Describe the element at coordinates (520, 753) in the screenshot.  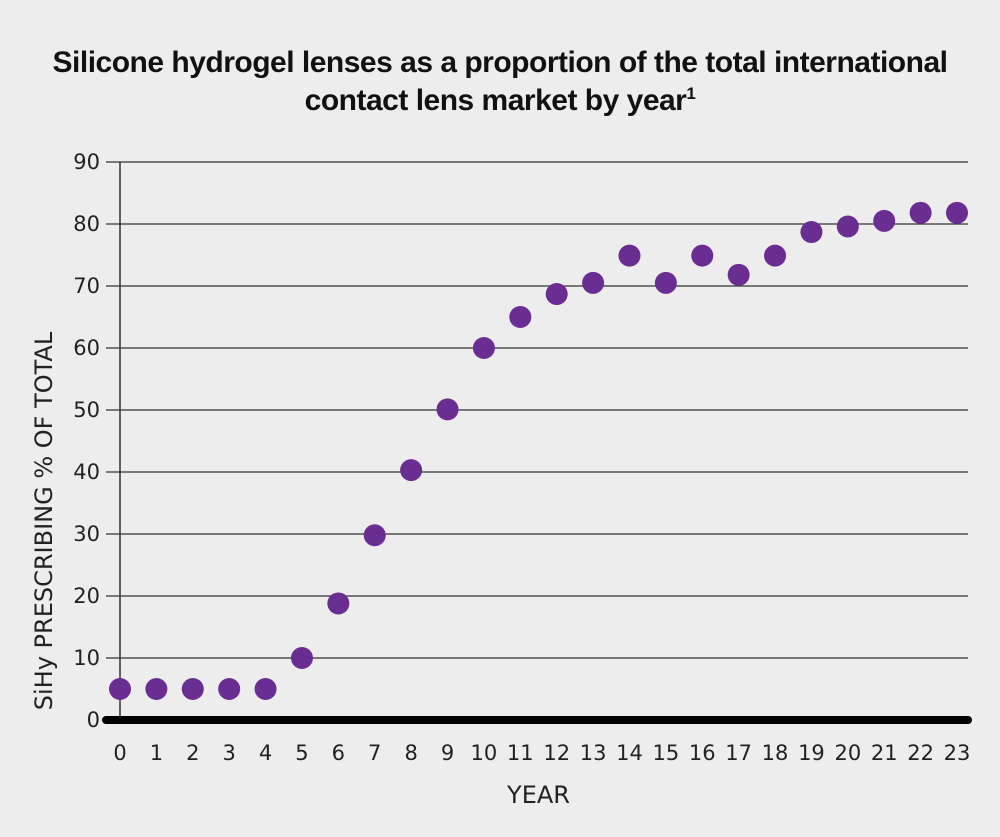
I see `x-tick-label: 11` at that location.